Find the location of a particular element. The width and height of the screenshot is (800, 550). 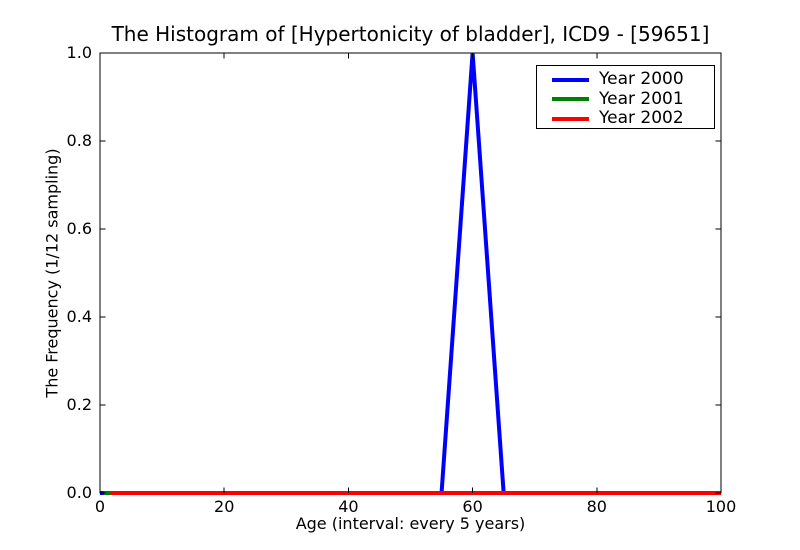

y-tick-label-0.2: 0.2 is located at coordinates (79, 404).